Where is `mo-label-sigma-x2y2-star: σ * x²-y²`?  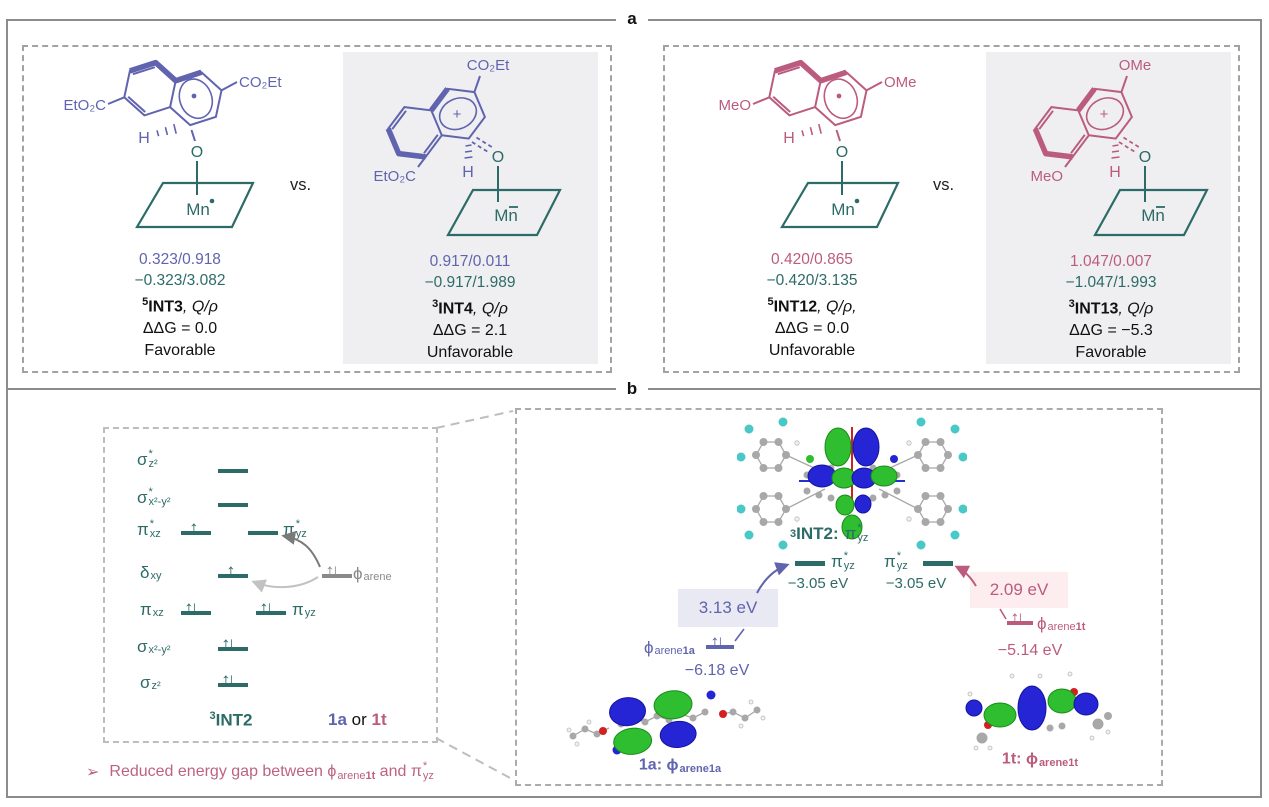 mo-label-sigma-x2y2-star: σ * x²-y² is located at coordinates (154, 497).